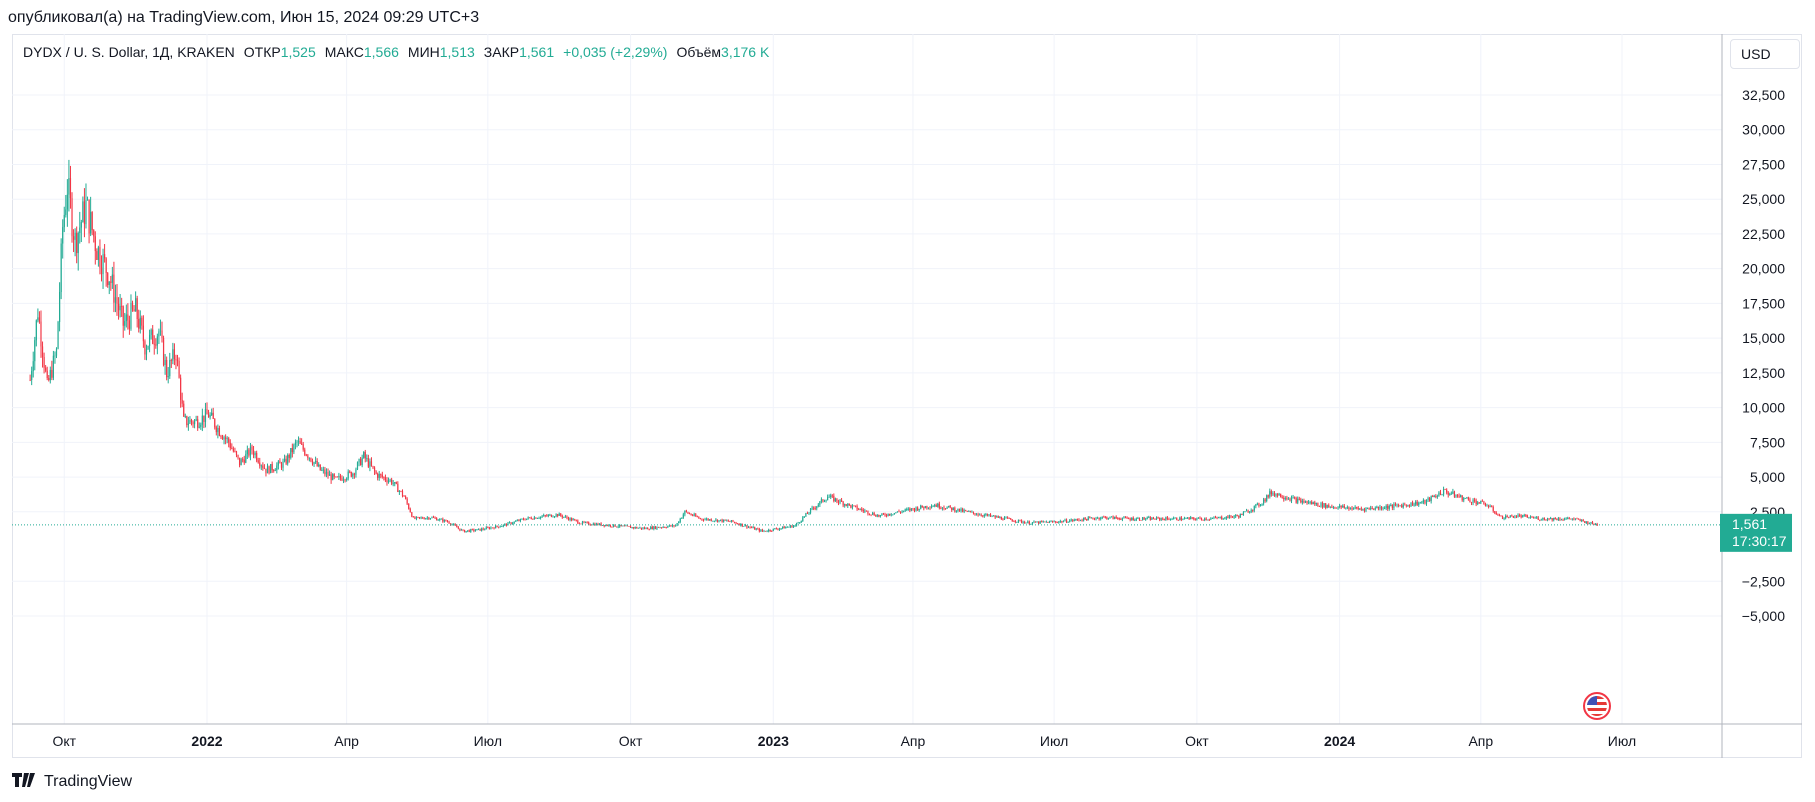 Image resolution: width=1815 pixels, height=802 pixels. Describe the element at coordinates (1765, 54) in the screenshot. I see `currency-button: USD` at that location.